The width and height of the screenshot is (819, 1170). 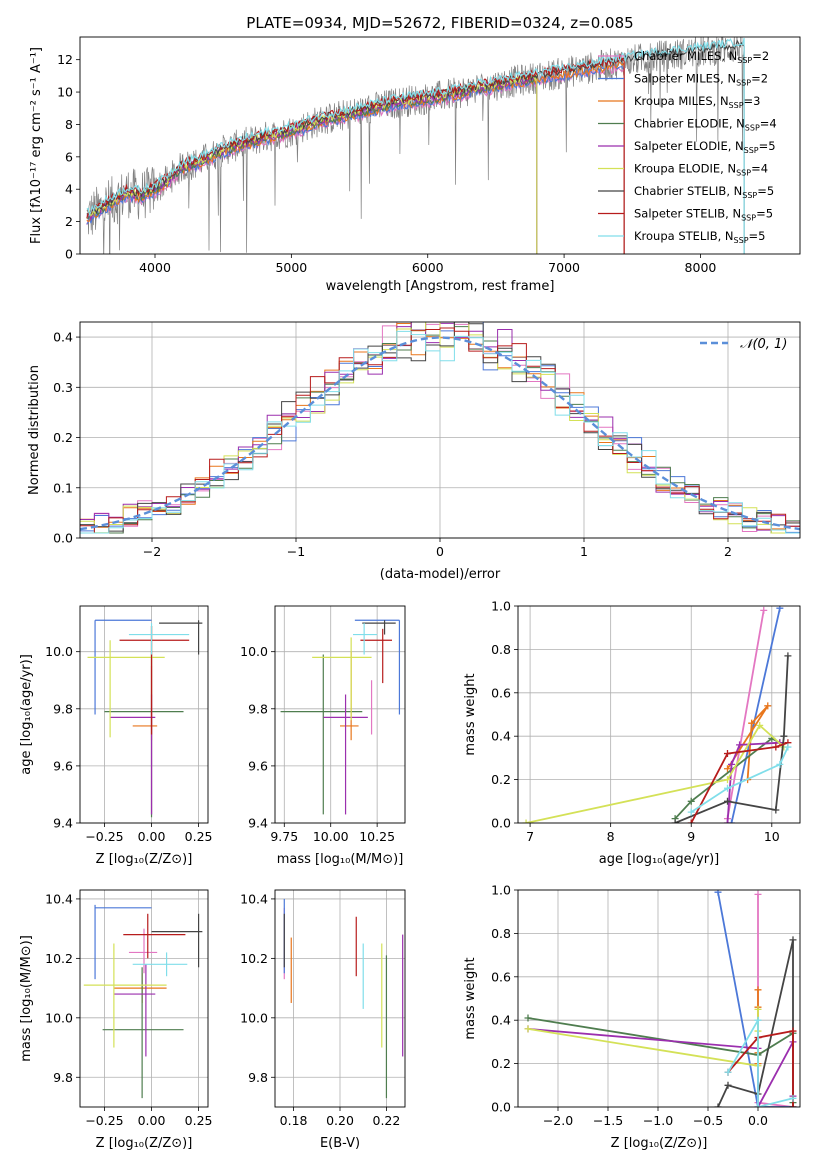 What do you see at coordinates (322, 725) in the screenshot?
I see `age-vs-mass-axes: 9.75 10.00 10.25 9.4 9.6 9.8 10.0` at bounding box center [322, 725].